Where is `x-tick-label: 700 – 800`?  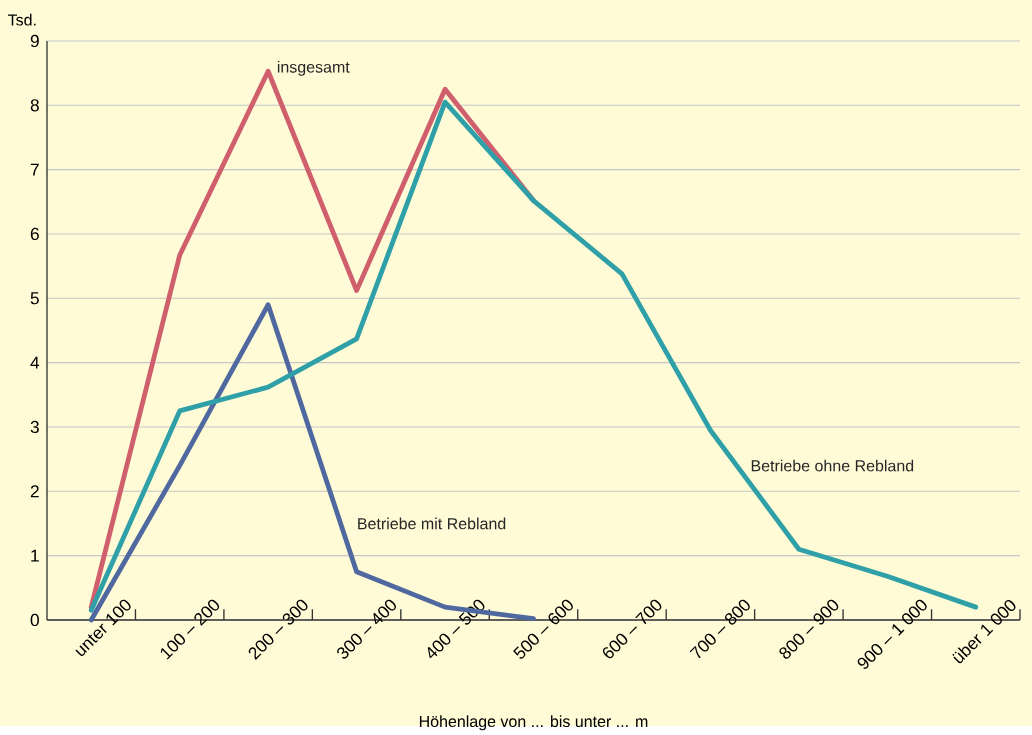 x-tick-label: 700 – 800 is located at coordinates (719, 629).